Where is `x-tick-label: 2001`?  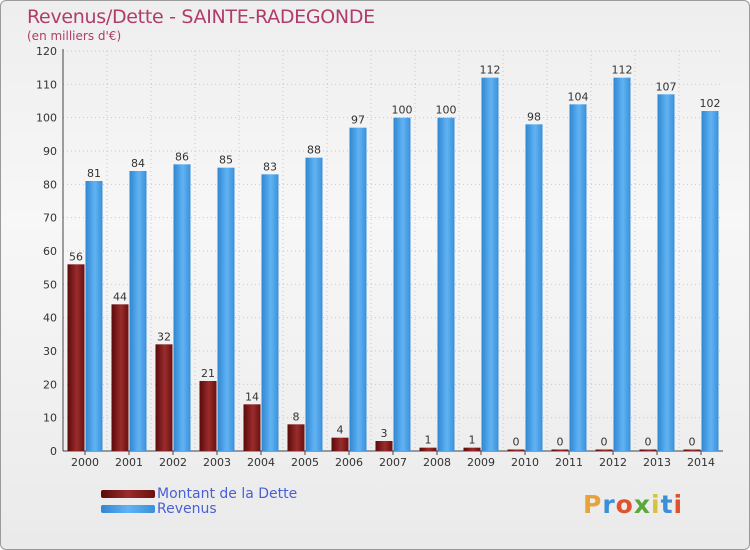 x-tick-label: 2001 is located at coordinates (129, 462).